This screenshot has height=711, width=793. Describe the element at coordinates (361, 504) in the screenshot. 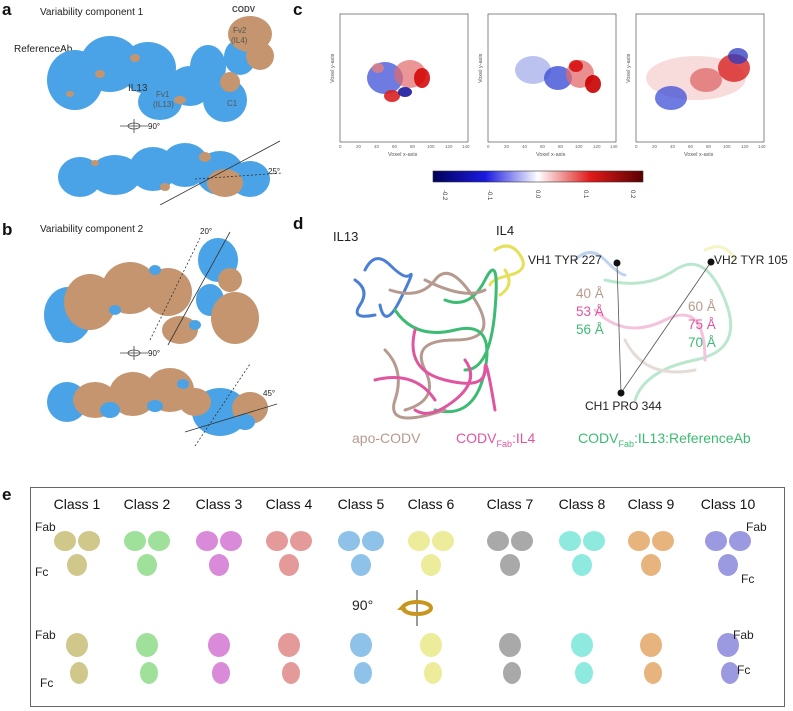

I see `class-label-5: Class 5` at that location.